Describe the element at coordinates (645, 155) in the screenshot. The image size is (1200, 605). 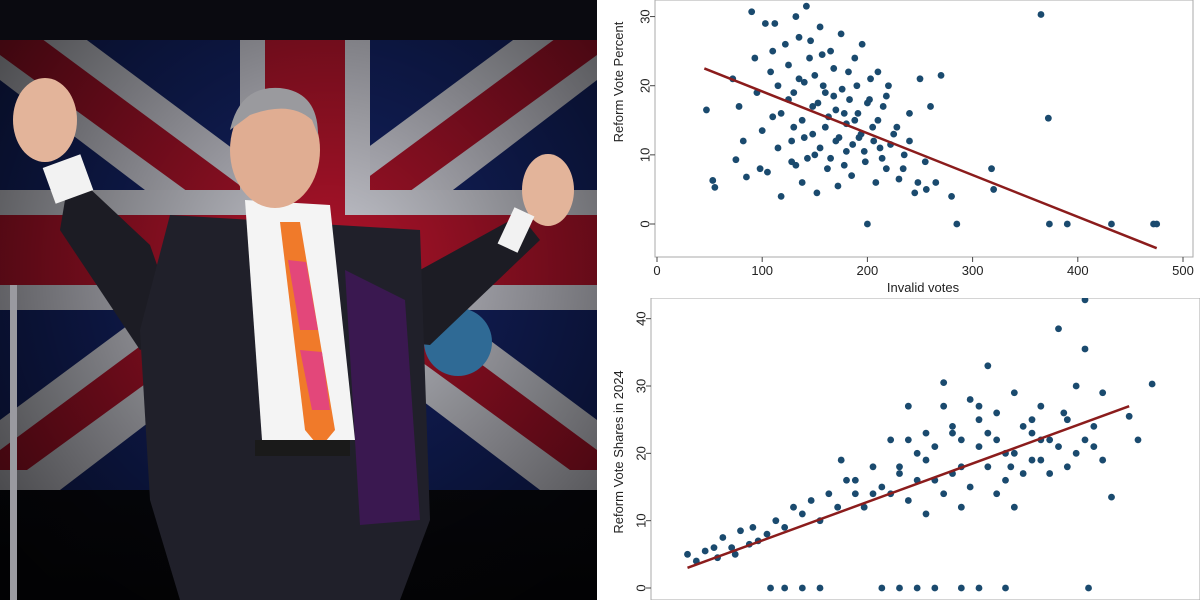
I see `y-tick-label: 10` at that location.